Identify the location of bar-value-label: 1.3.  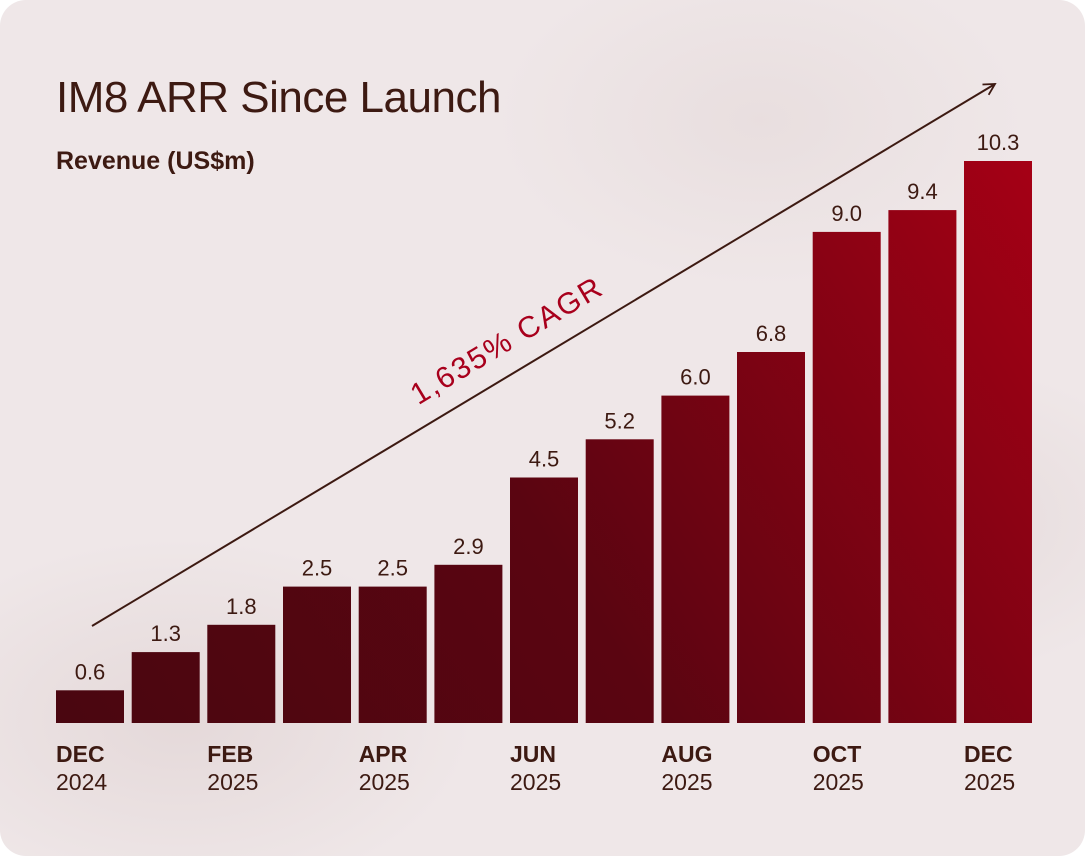
(165, 633).